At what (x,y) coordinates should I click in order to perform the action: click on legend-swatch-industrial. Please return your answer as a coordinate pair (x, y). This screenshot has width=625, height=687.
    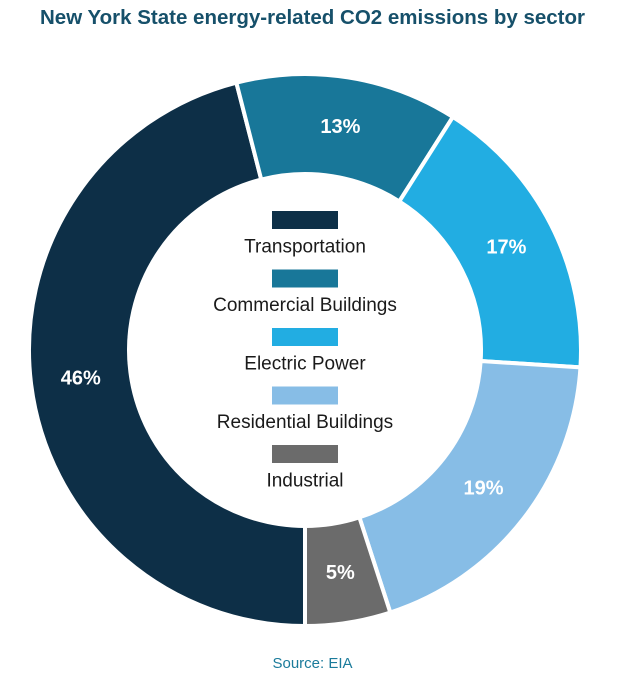
    Looking at the image, I should click on (305, 454).